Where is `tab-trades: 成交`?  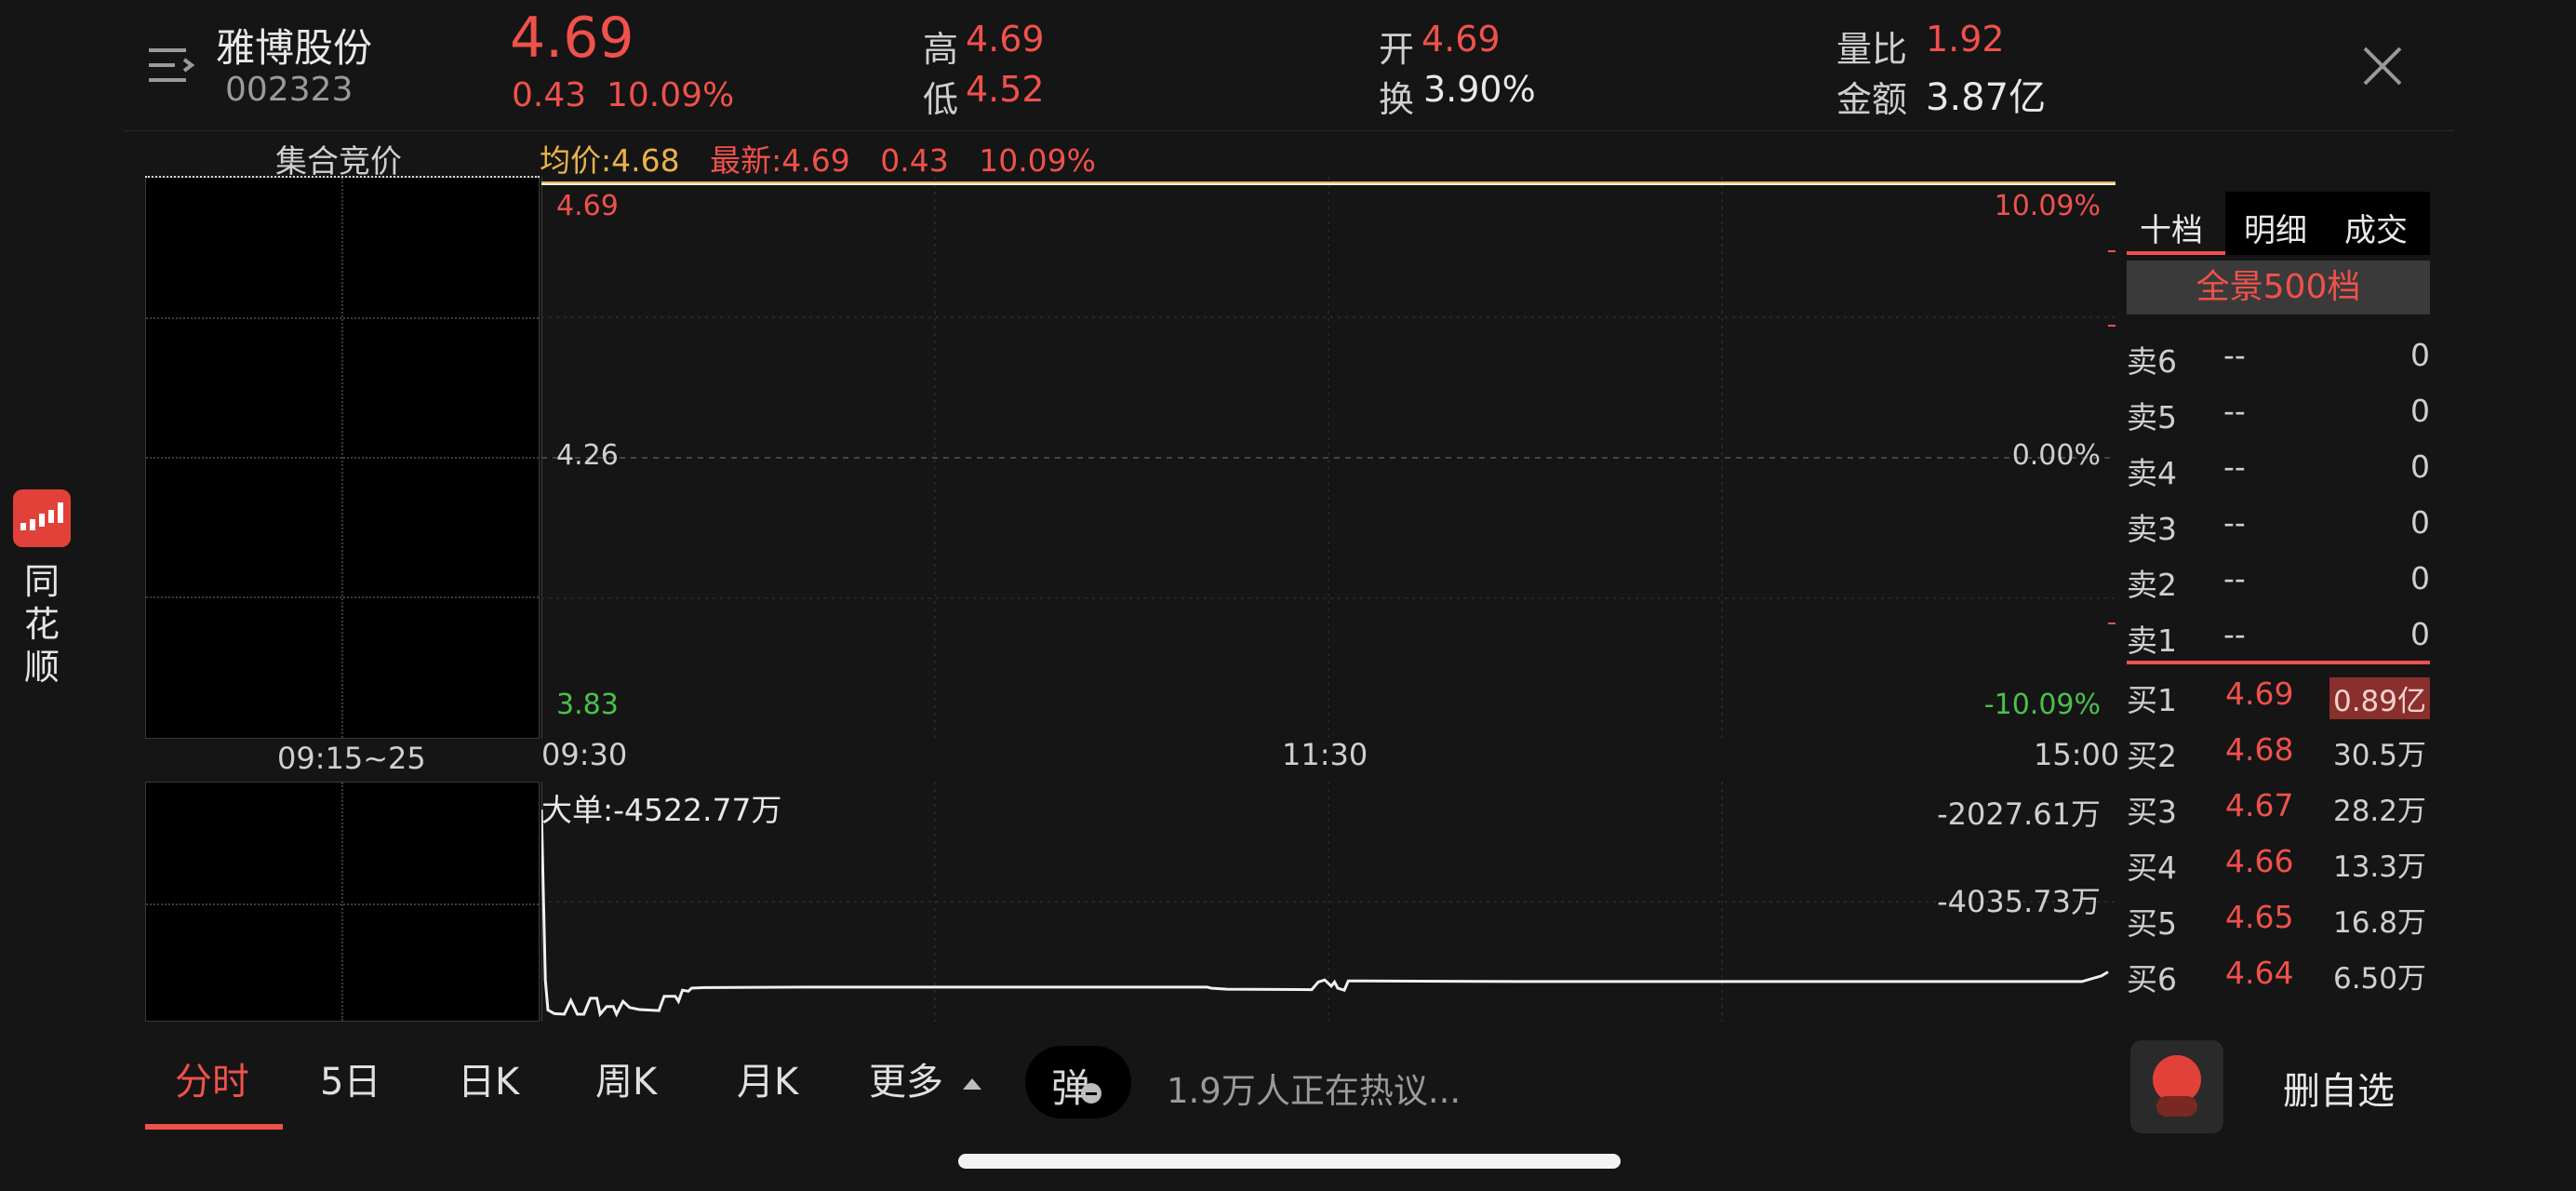
tab-trades: 成交 is located at coordinates (2376, 230).